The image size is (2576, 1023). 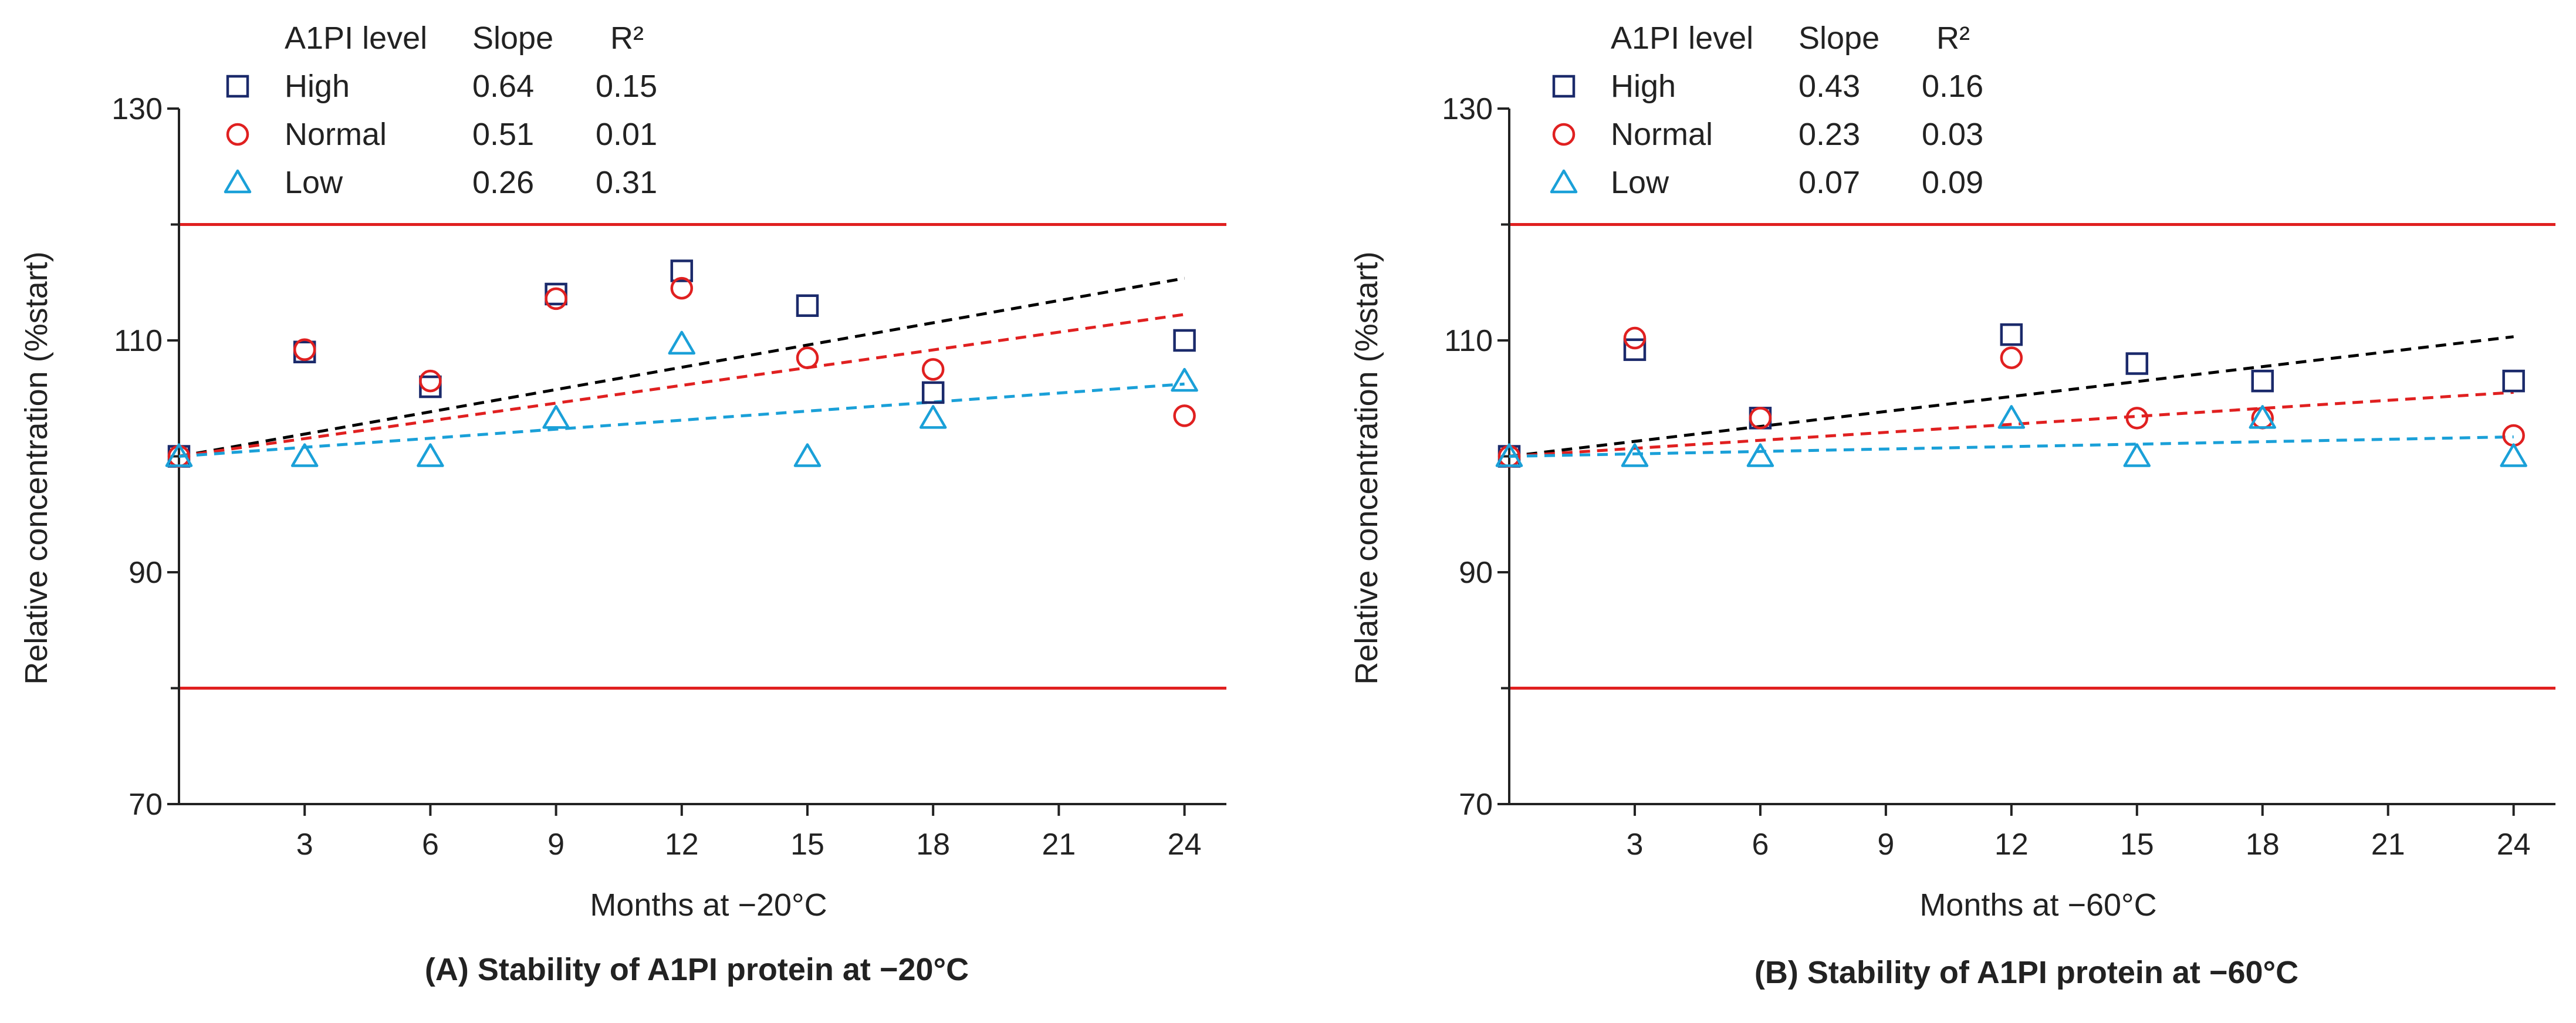 I want to click on y-tick-label: 130, so click(x=137, y=109).